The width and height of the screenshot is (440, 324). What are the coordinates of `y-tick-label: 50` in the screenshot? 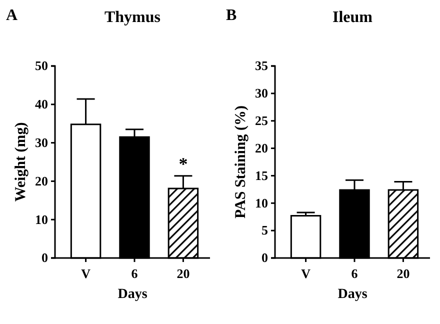 It's located at (41, 66).